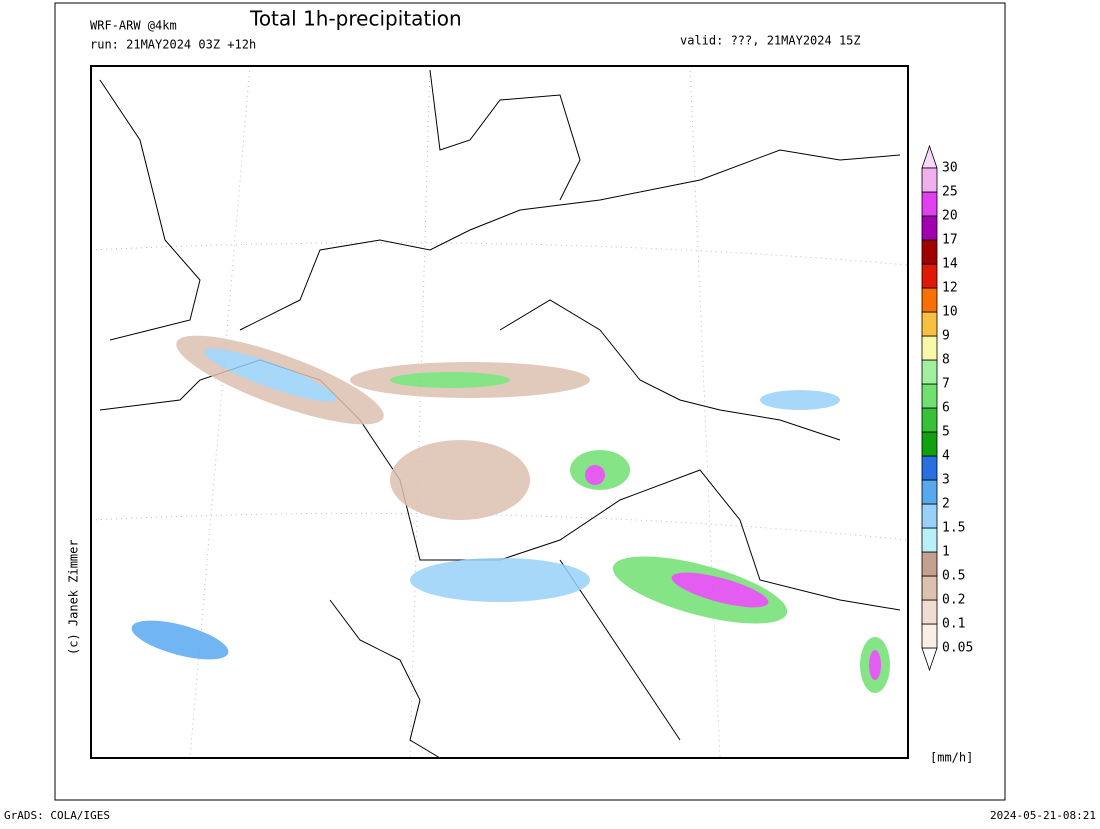  What do you see at coordinates (946, 456) in the screenshot?
I see `colorbar-label: 4` at bounding box center [946, 456].